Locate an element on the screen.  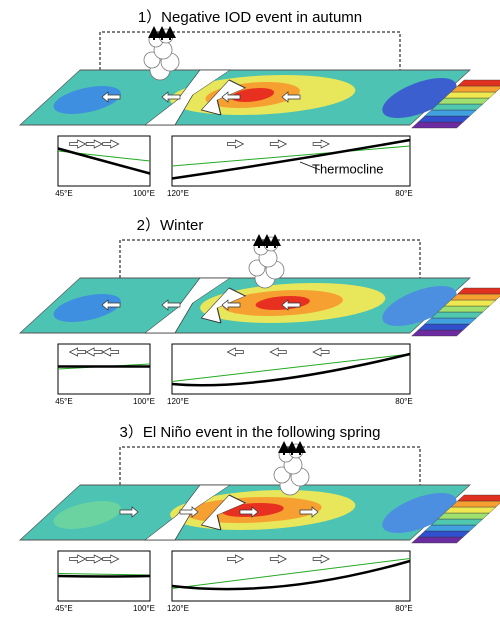
panel-title: 3）El Niño event in the following spring is located at coordinates (250, 432).